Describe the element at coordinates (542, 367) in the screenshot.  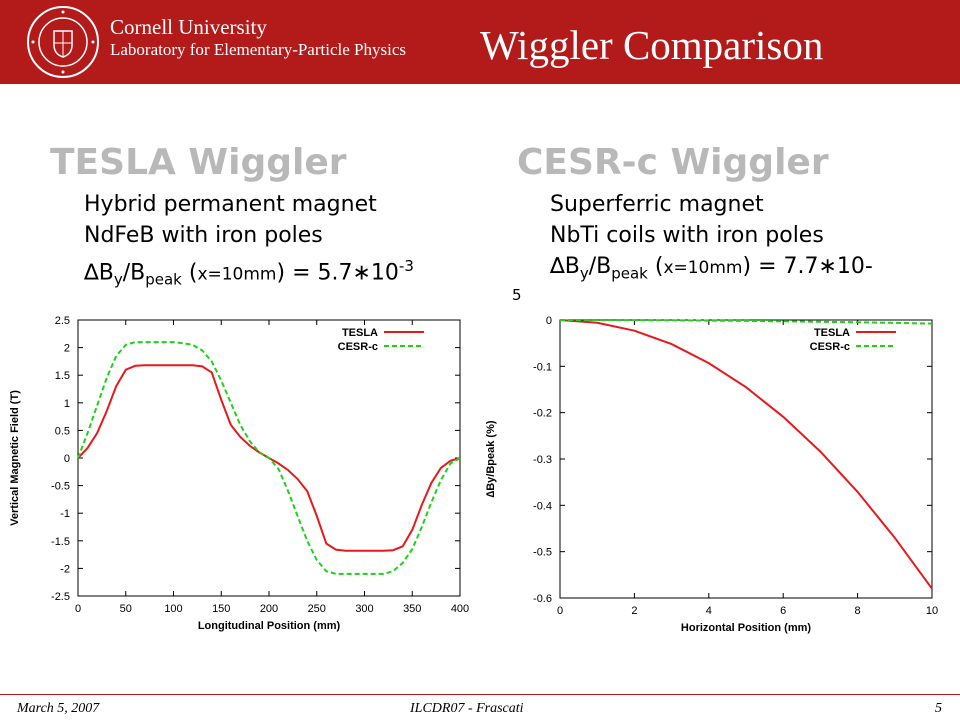
I see `y-tick-label: -0.1` at that location.